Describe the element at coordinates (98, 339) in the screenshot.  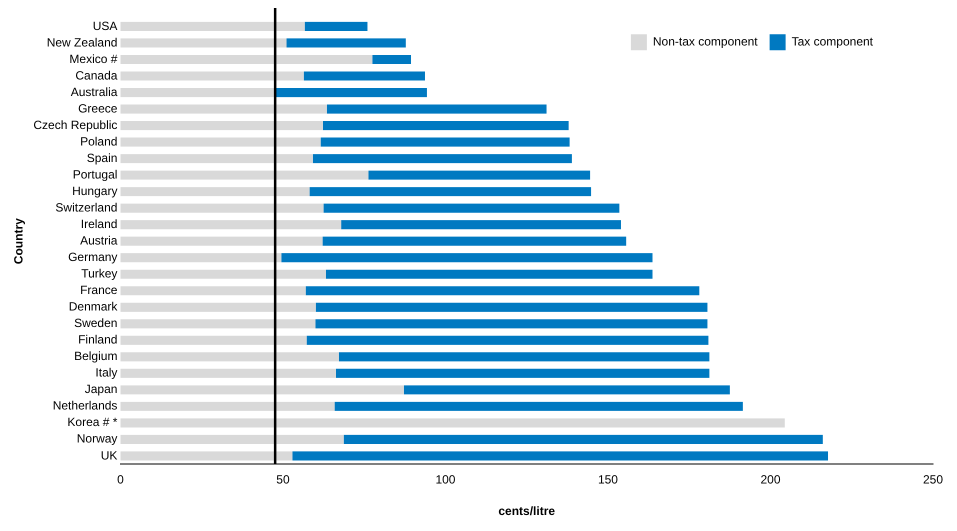
I see `y-tick-label: Finland` at that location.